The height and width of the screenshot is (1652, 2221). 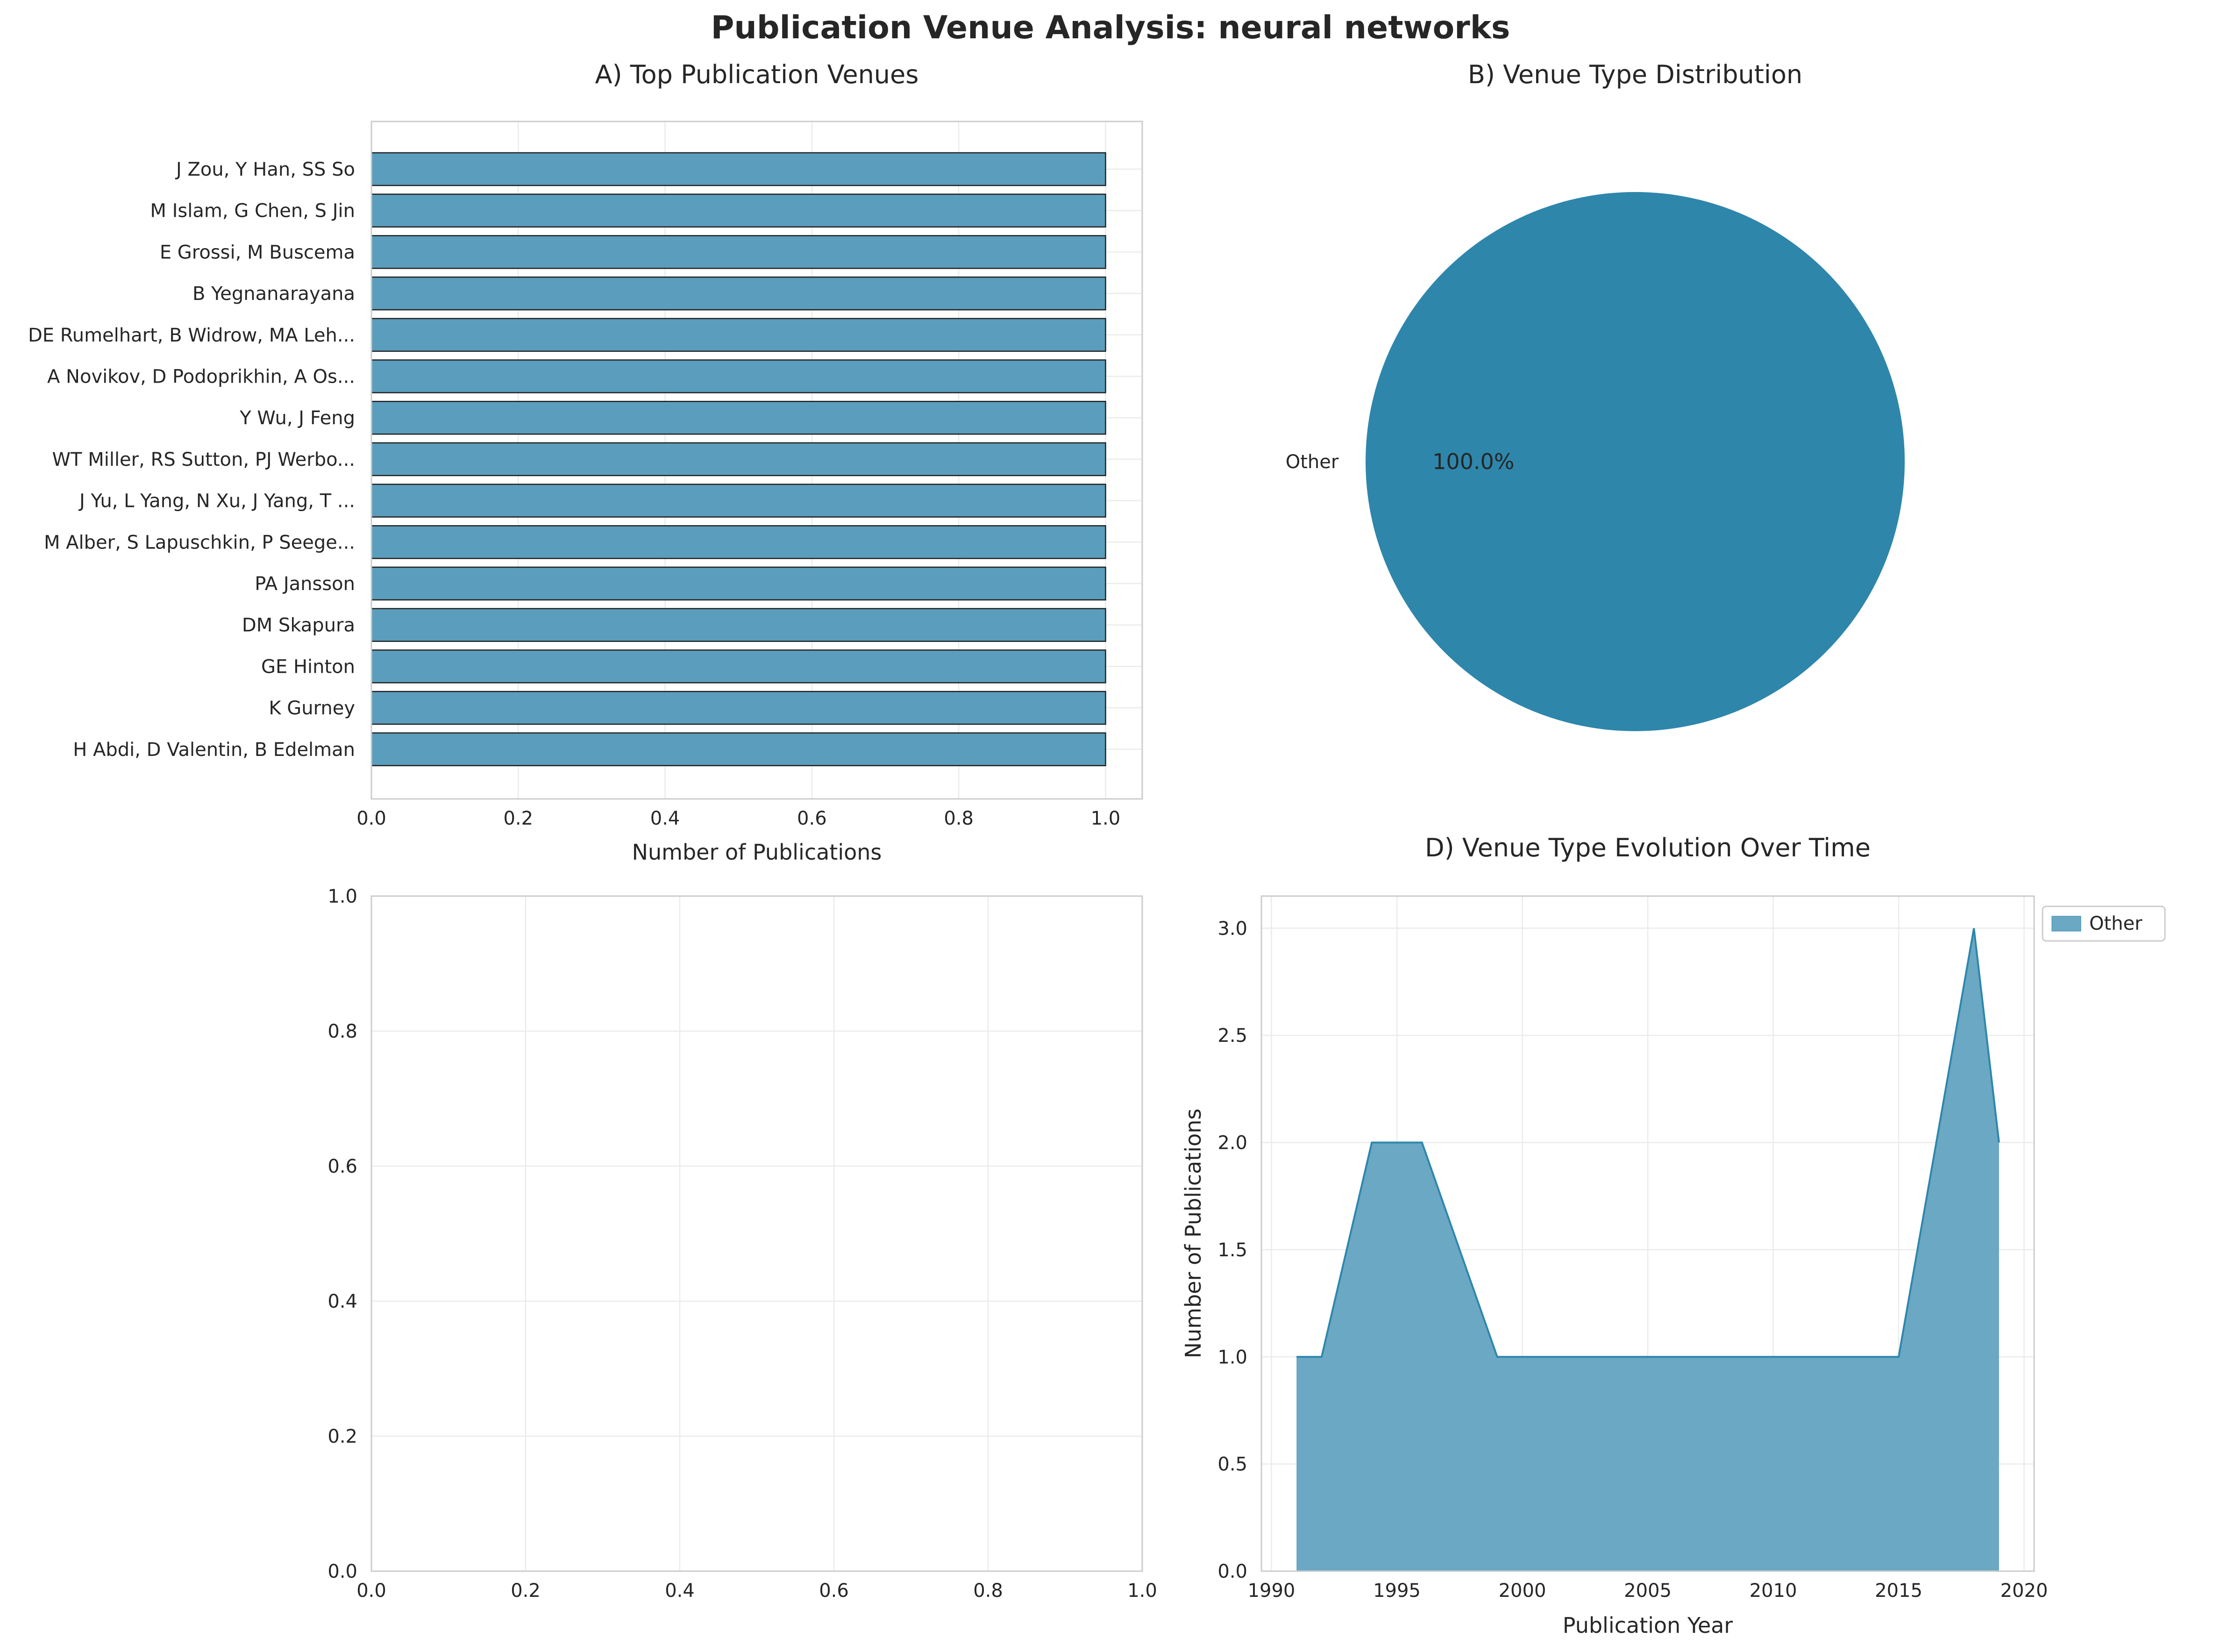 What do you see at coordinates (756, 1591) in the screenshot?
I see `panel-c-x-ticks: 0.0 0.2 0.4 0.6 0.8 1.0` at bounding box center [756, 1591].